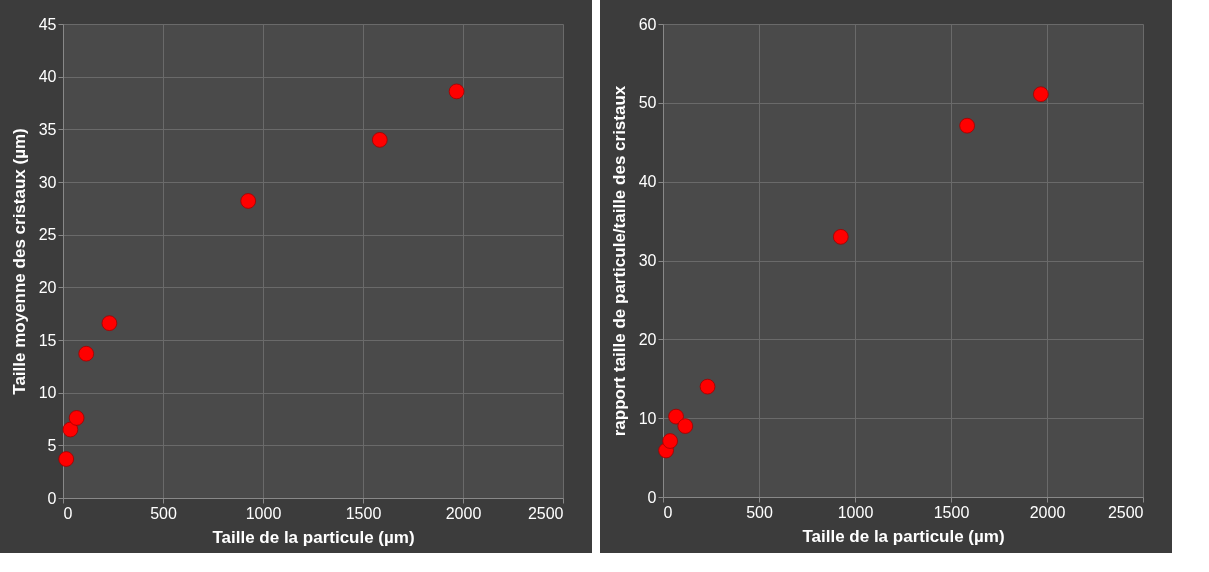  What do you see at coordinates (47, 24) in the screenshot?
I see `y-tick-label: 45` at bounding box center [47, 24].